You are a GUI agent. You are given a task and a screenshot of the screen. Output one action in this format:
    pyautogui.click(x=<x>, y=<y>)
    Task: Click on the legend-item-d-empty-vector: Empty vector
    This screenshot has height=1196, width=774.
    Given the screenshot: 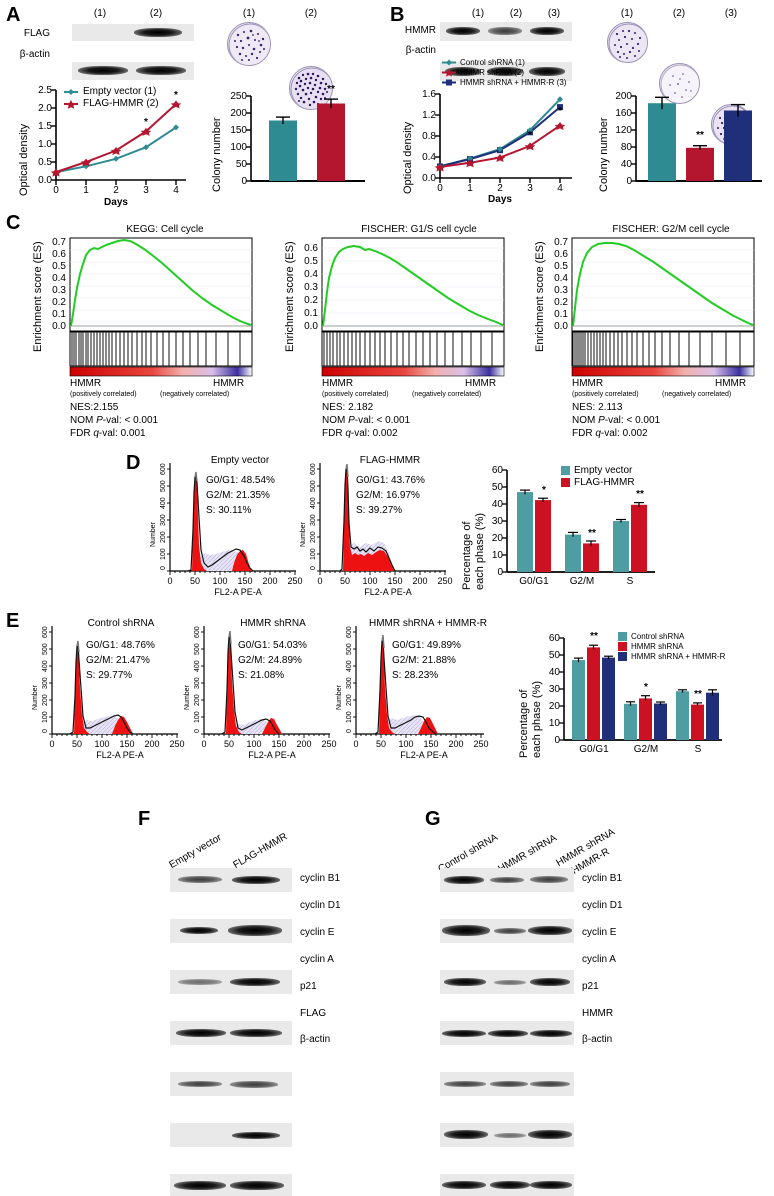 What is the action you would take?
    pyautogui.click(x=598, y=470)
    